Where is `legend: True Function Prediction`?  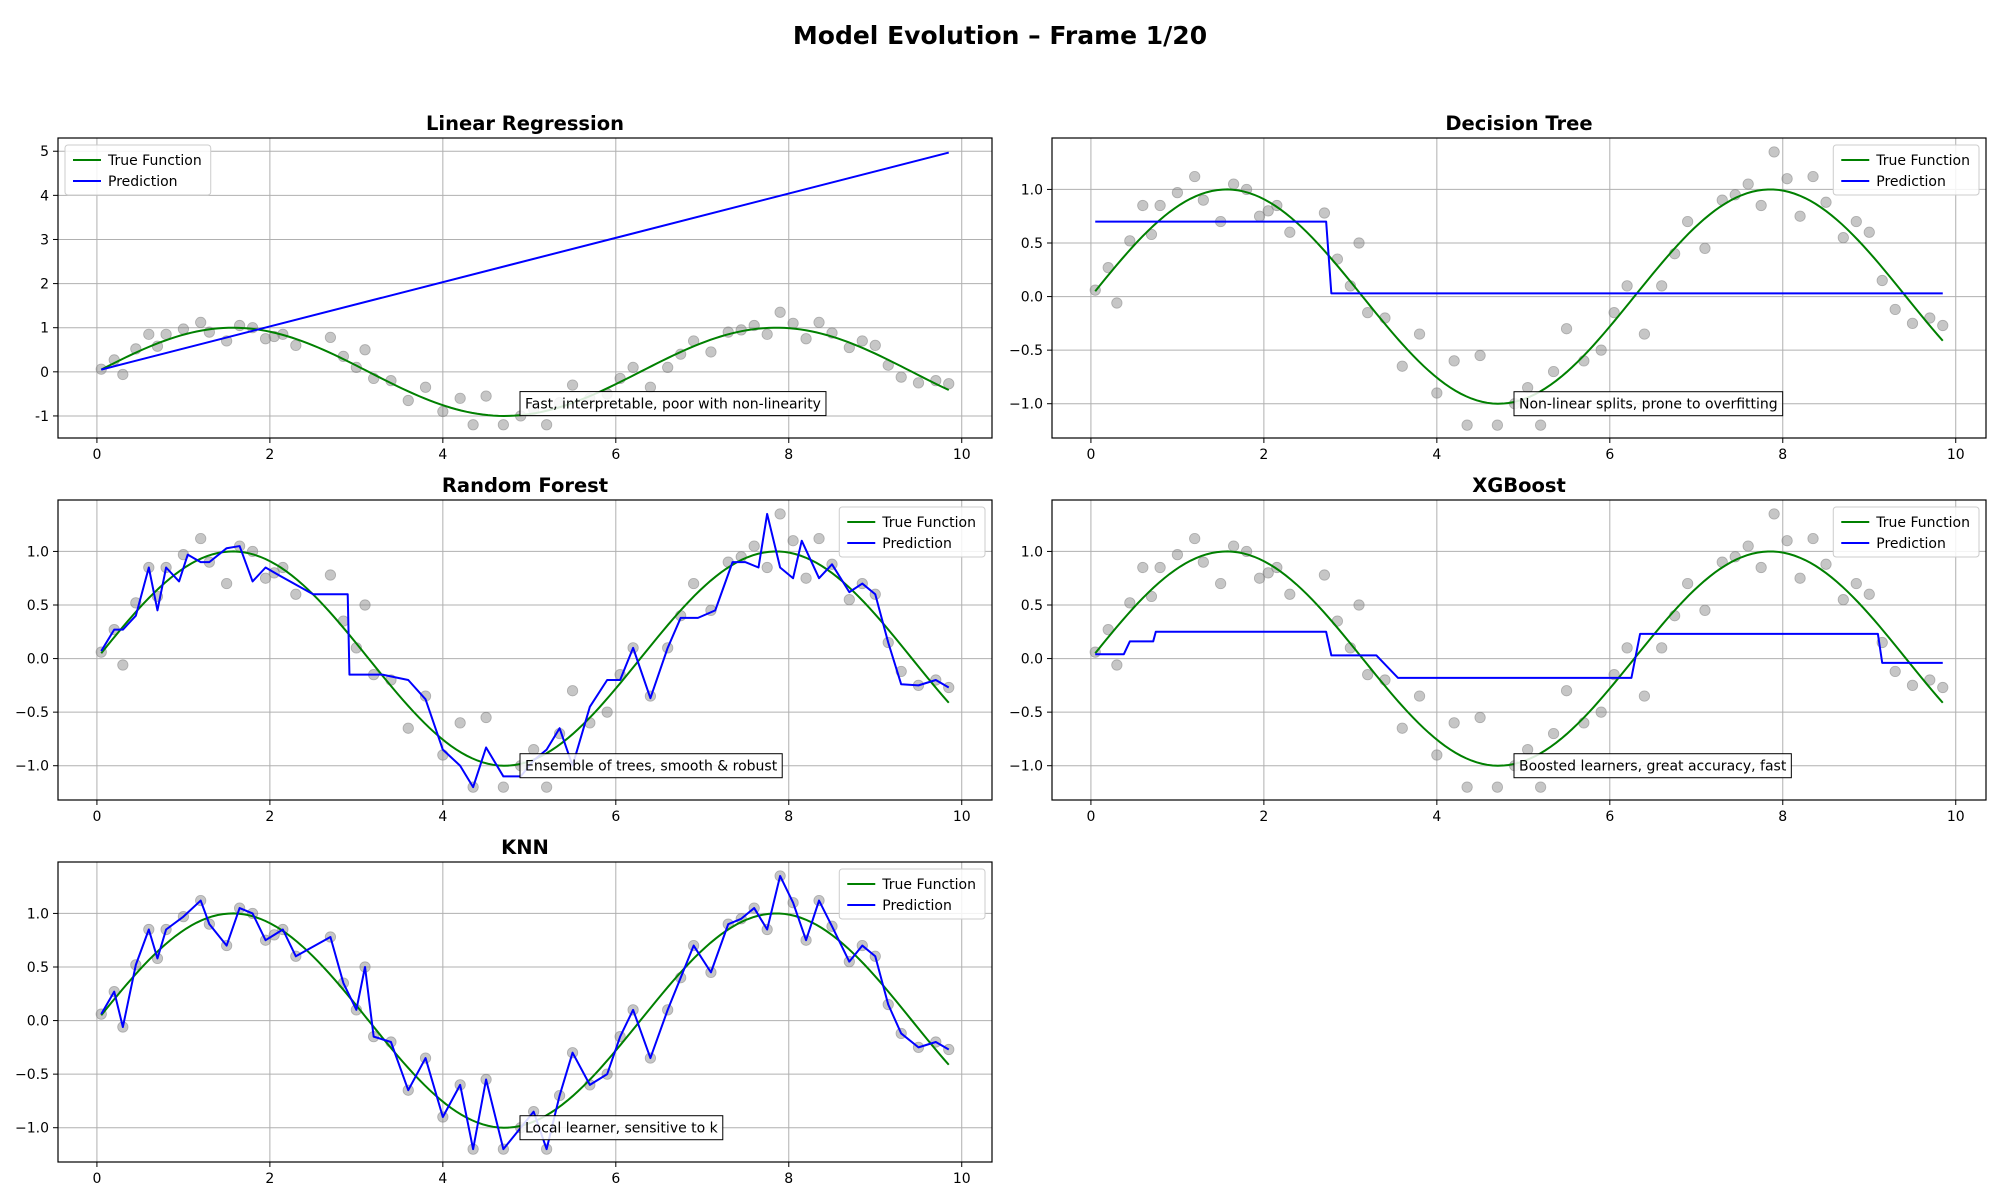
legend: True Function Prediction is located at coordinates (138, 170).